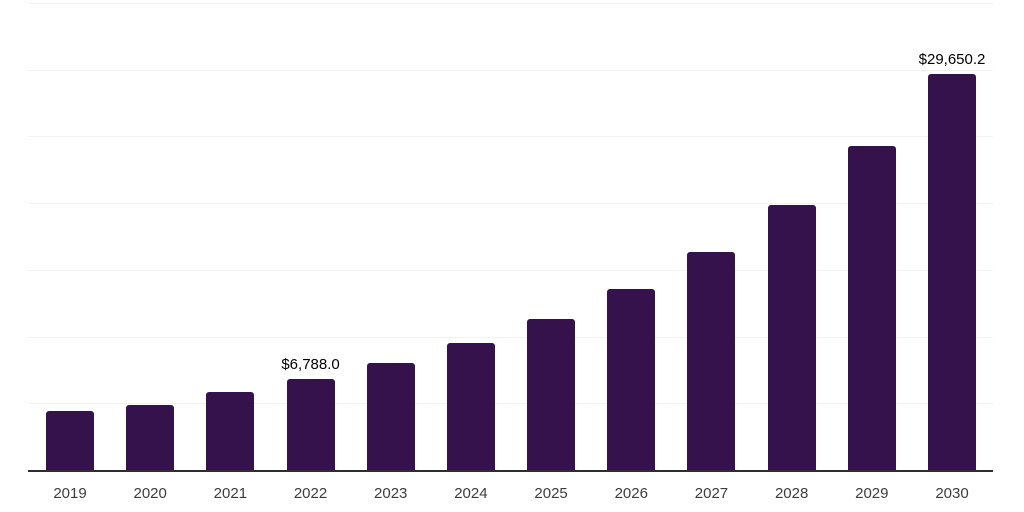  Describe the element at coordinates (952, 60) in the screenshot. I see `value-label-2030: $29,650.2` at that location.